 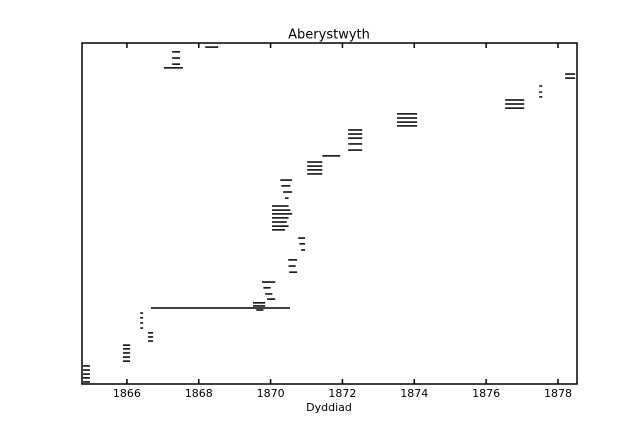 What do you see at coordinates (342, 393) in the screenshot?
I see `x-tick-label: 1872` at bounding box center [342, 393].